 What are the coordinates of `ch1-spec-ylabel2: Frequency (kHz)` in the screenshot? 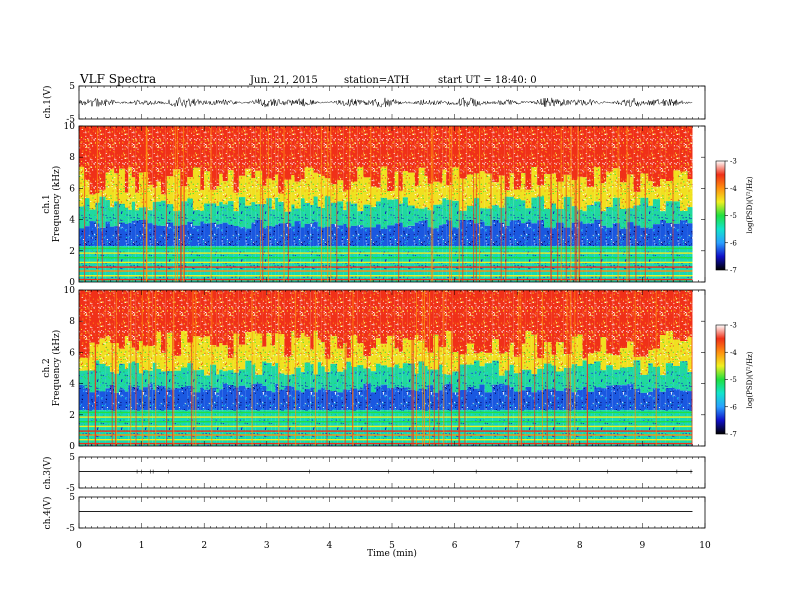 It's located at (56, 204).